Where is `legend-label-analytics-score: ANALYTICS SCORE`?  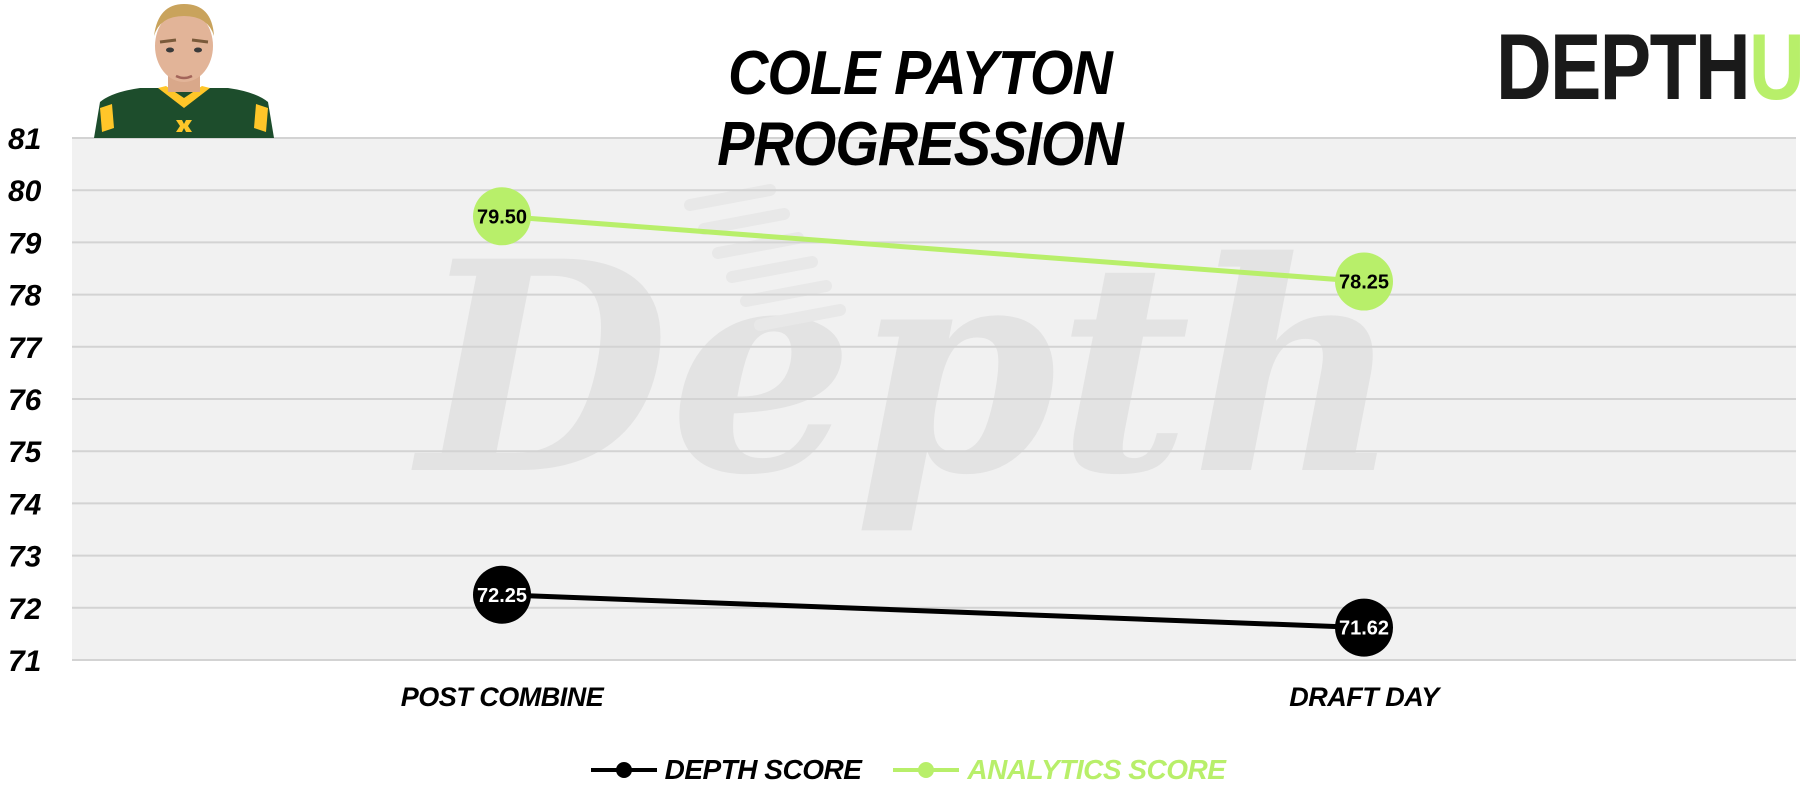
legend-label-analytics-score: ANALYTICS SCORE is located at coordinates (1096, 769).